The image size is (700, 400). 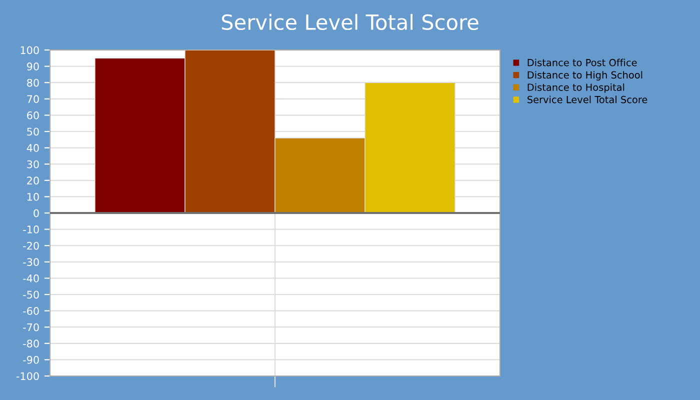 I want to click on y-tick-label: -10, so click(x=31, y=230).